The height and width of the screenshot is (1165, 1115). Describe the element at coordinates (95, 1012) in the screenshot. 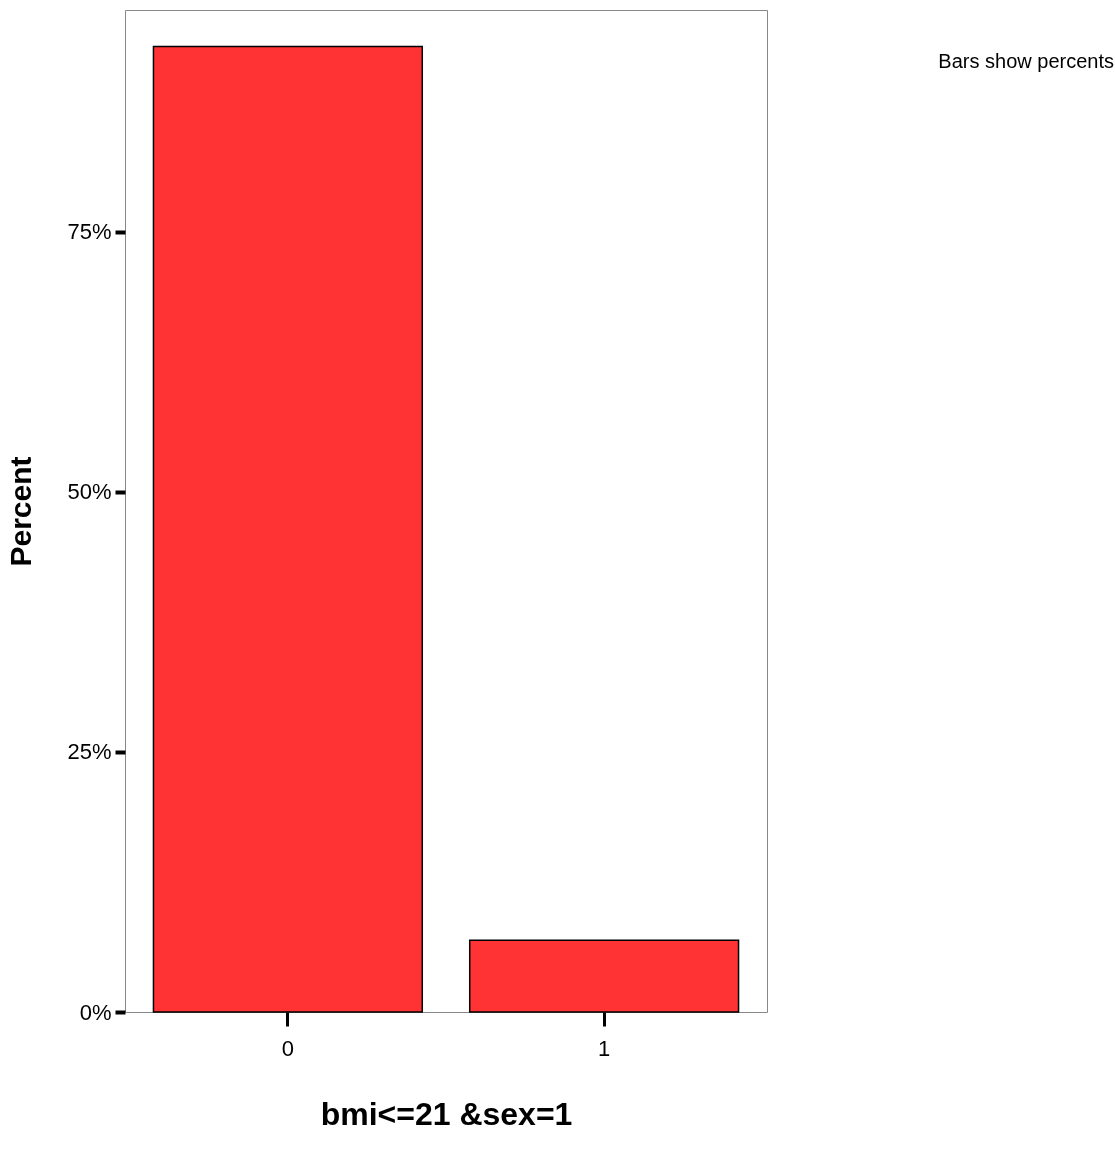

I see `y-tick-label: 0%` at that location.